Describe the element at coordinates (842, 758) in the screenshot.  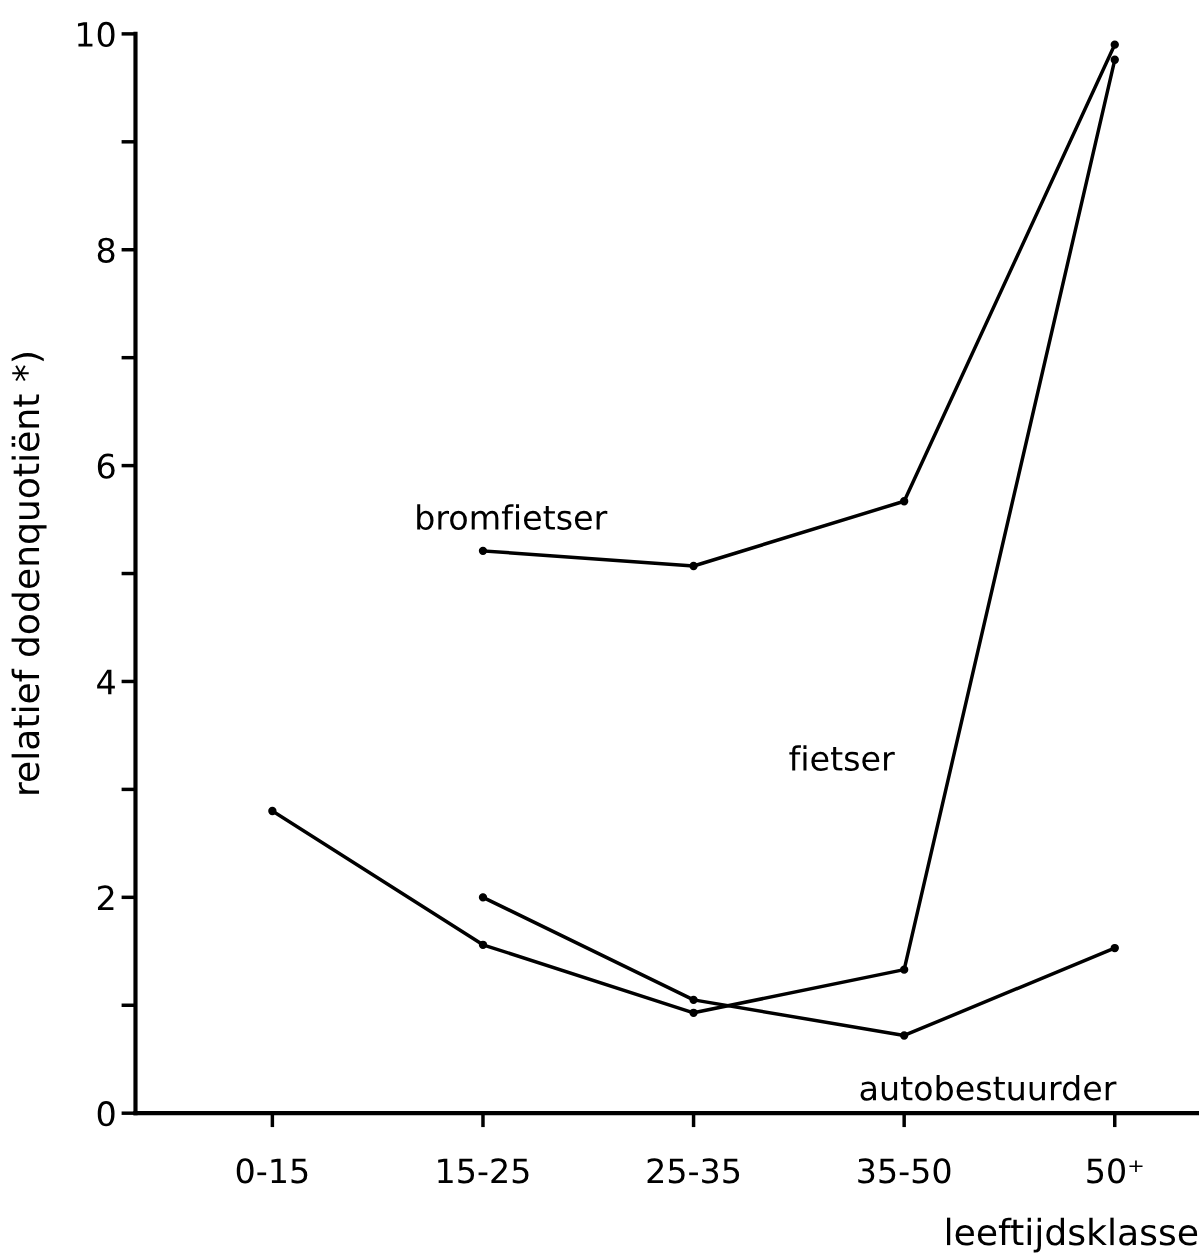
I see `series-label: fietser` at that location.